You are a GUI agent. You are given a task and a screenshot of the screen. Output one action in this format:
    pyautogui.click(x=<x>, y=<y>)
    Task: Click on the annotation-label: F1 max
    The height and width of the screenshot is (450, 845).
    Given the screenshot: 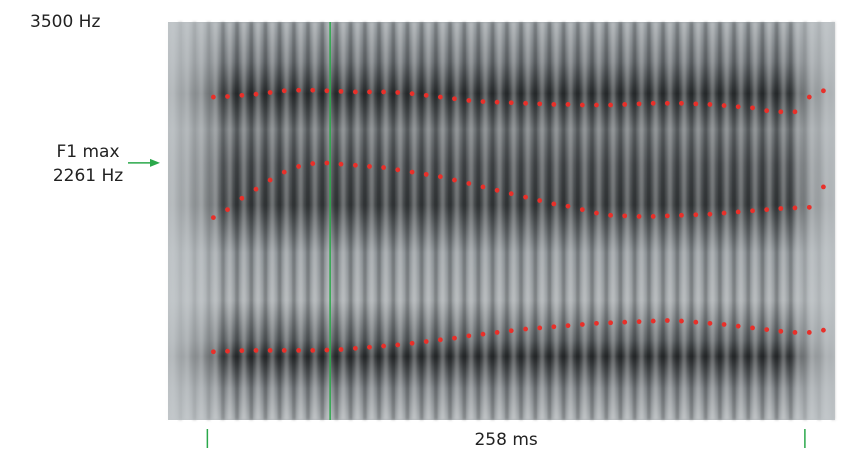 What is the action you would take?
    pyautogui.click(x=87, y=152)
    